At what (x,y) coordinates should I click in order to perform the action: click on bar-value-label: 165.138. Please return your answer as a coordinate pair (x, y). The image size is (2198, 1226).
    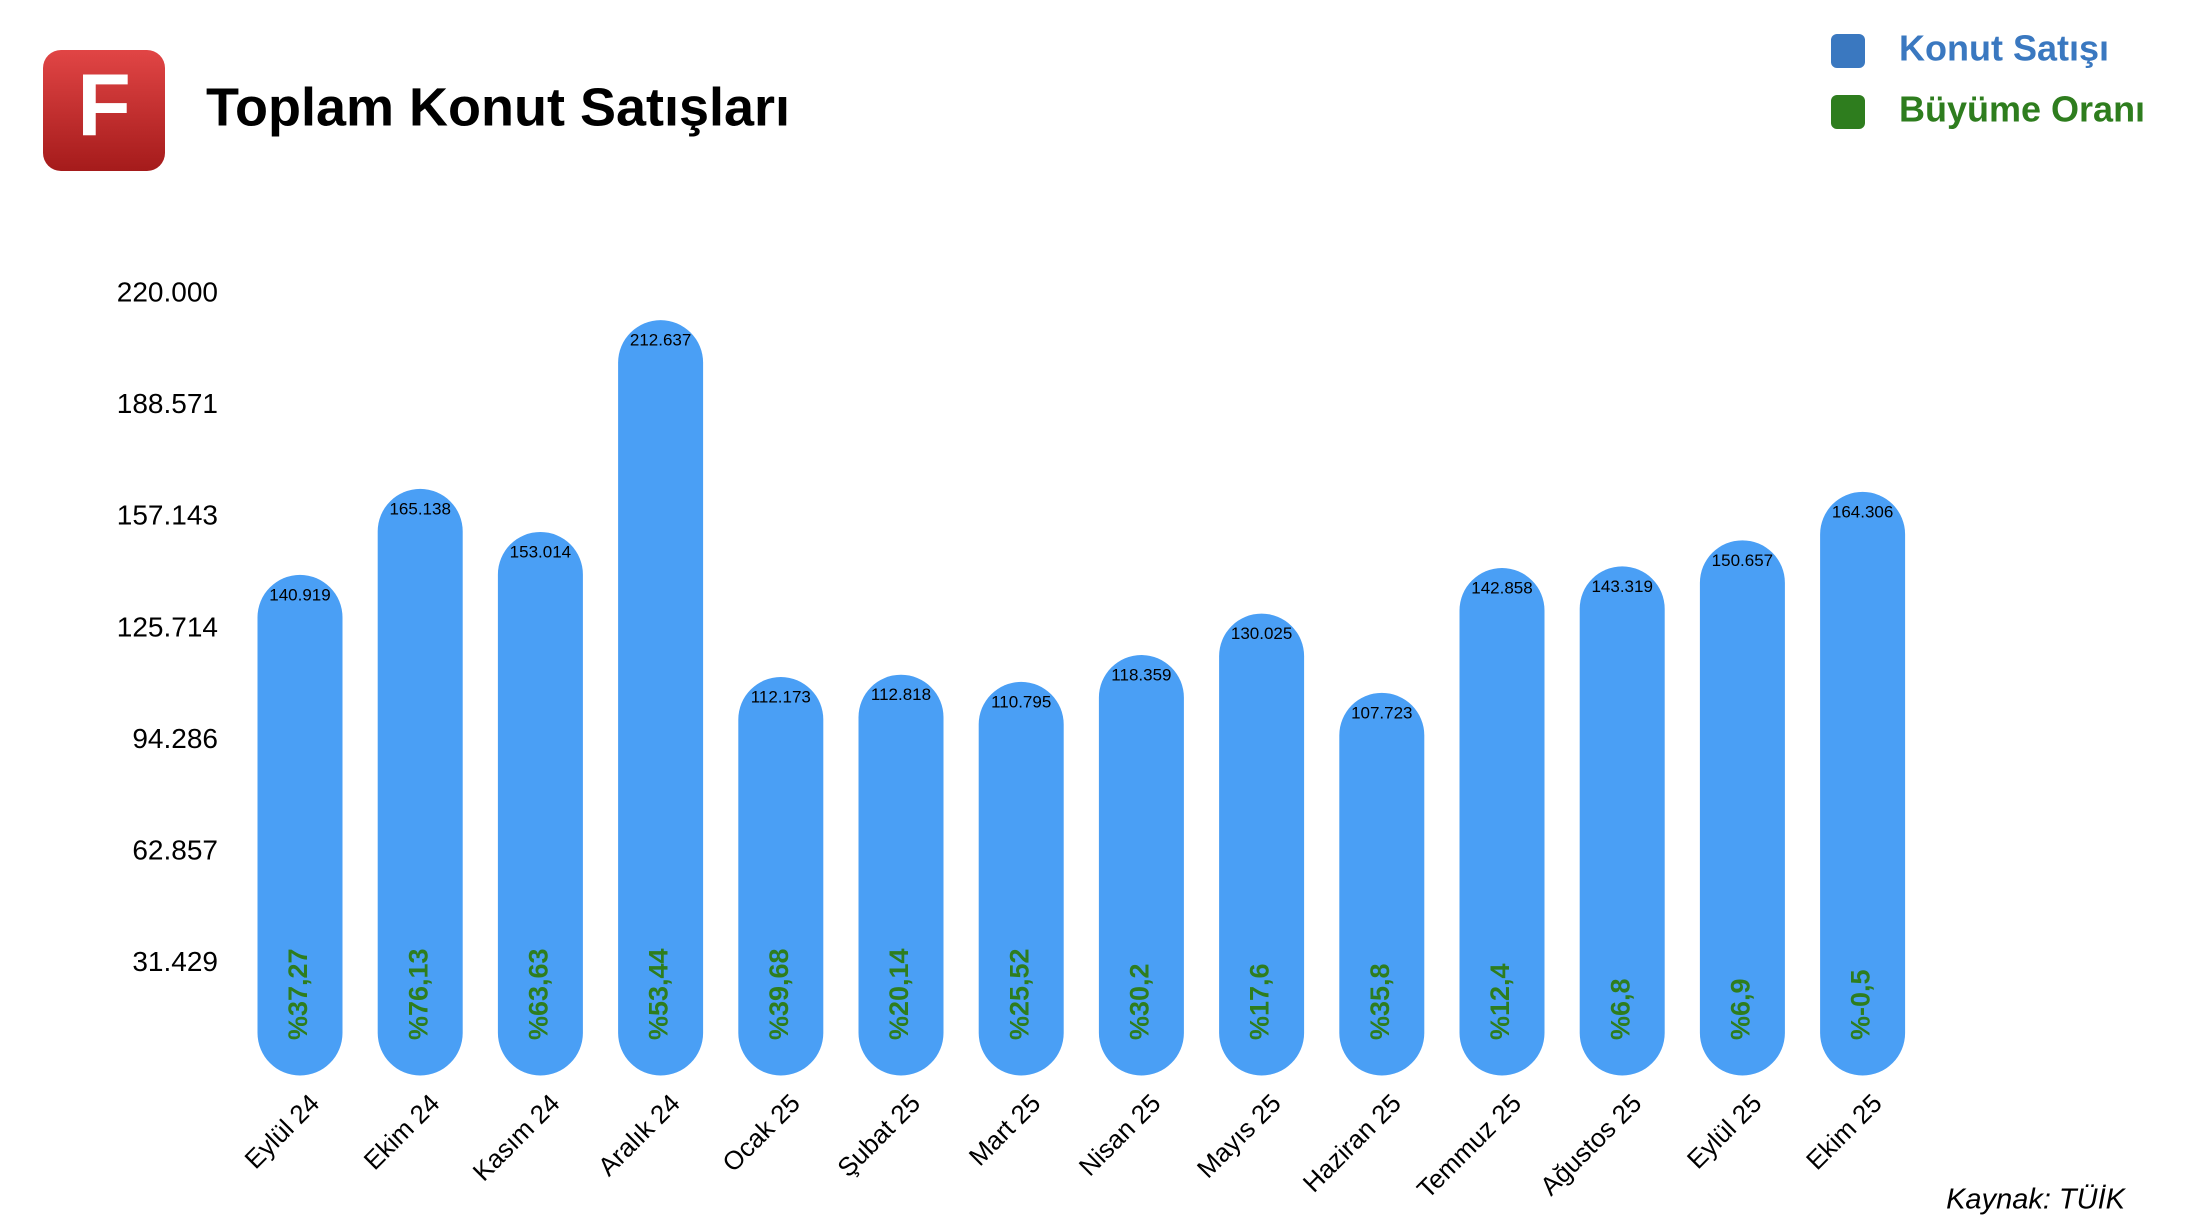
    Looking at the image, I should click on (419, 508).